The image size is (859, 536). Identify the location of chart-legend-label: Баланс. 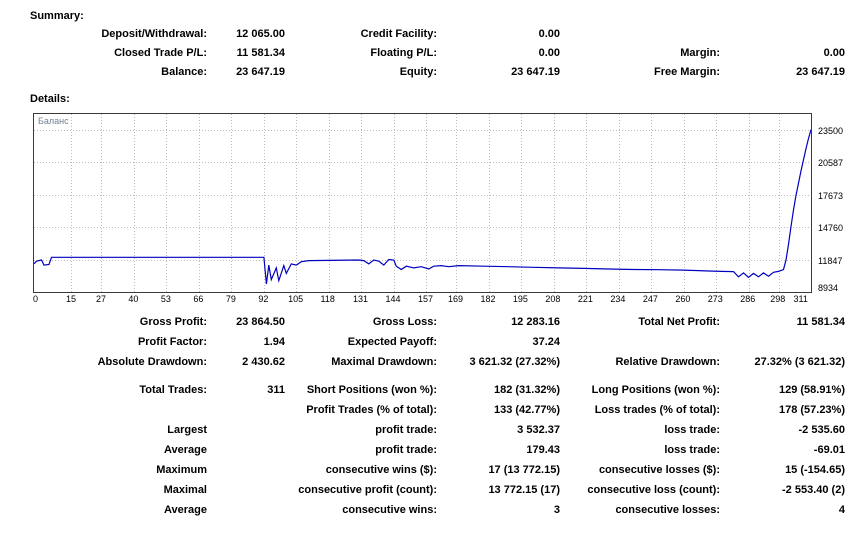
(53, 121).